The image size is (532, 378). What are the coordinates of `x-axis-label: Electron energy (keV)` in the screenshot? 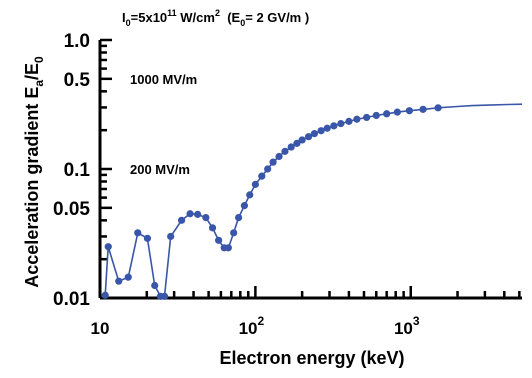 It's located at (311, 358).